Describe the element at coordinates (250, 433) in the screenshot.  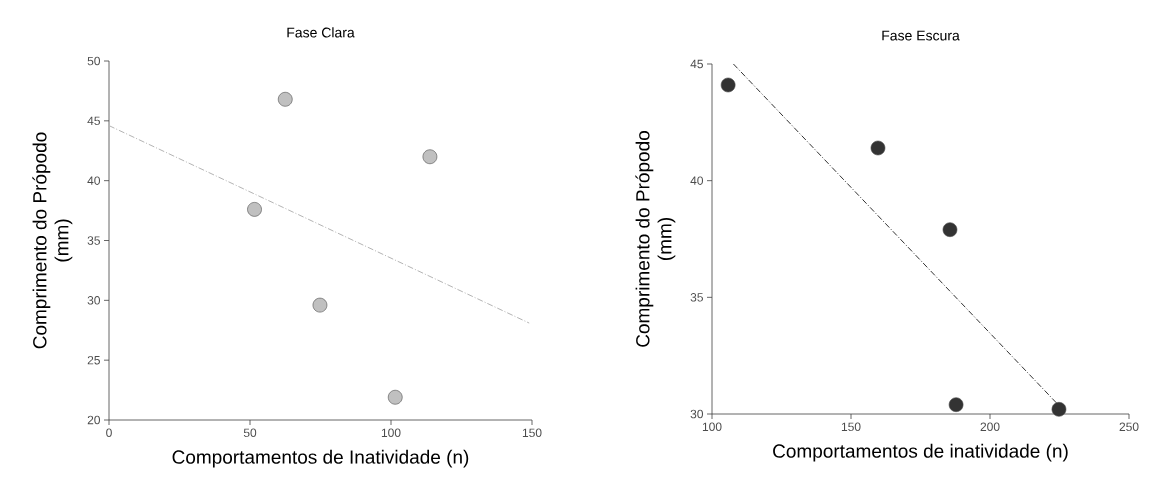
I see `x-tick-label: 50` at that location.